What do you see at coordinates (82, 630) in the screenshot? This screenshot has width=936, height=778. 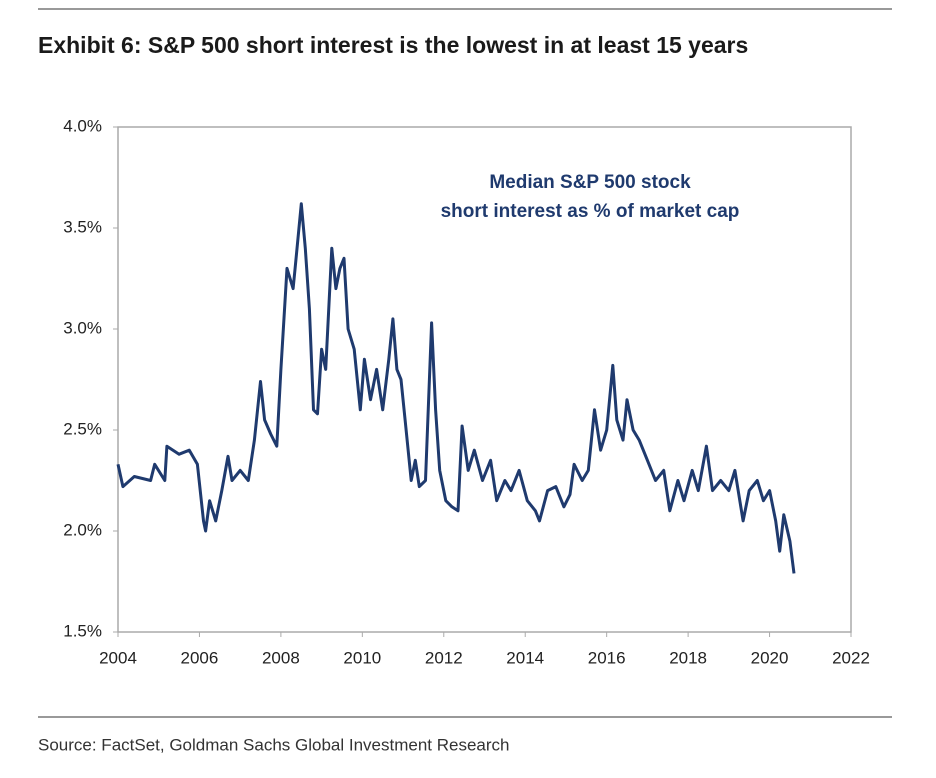 I see `y-tick-label: 1.5%` at bounding box center [82, 630].